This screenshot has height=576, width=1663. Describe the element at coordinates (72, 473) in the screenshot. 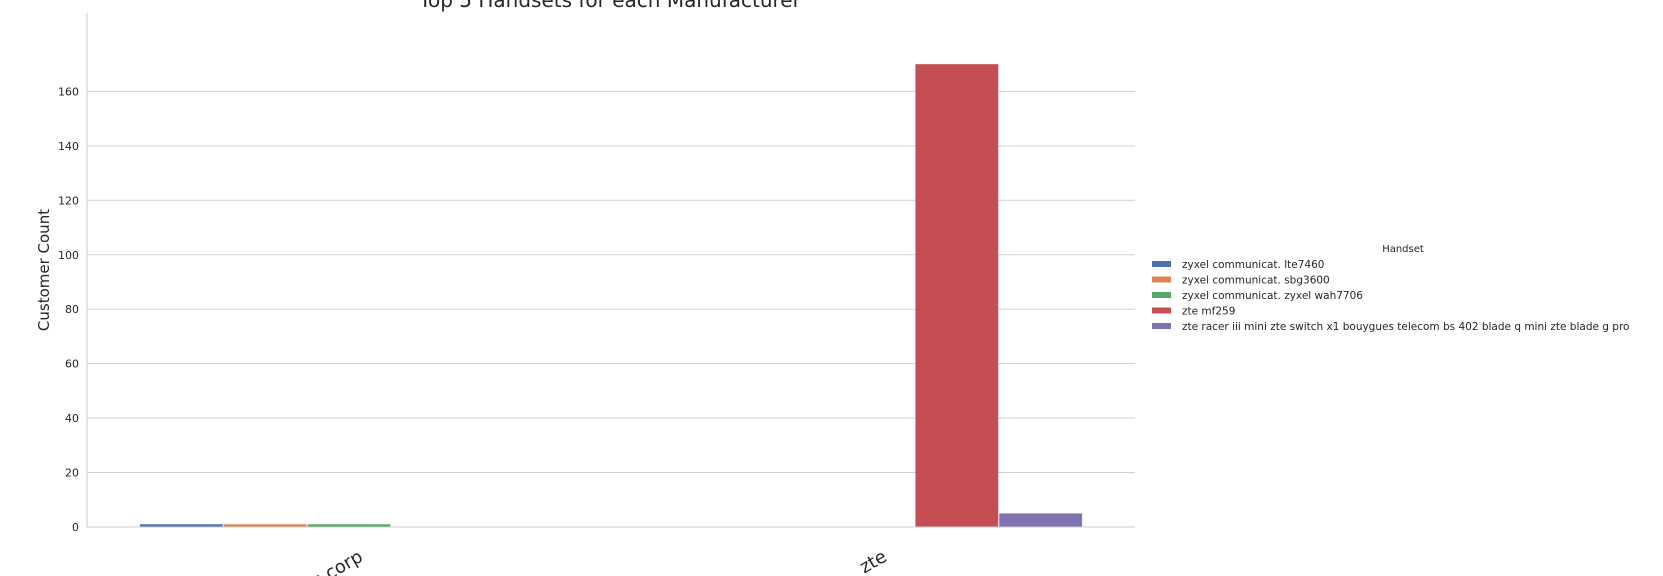

I see `y-tick-label: 20` at that location.